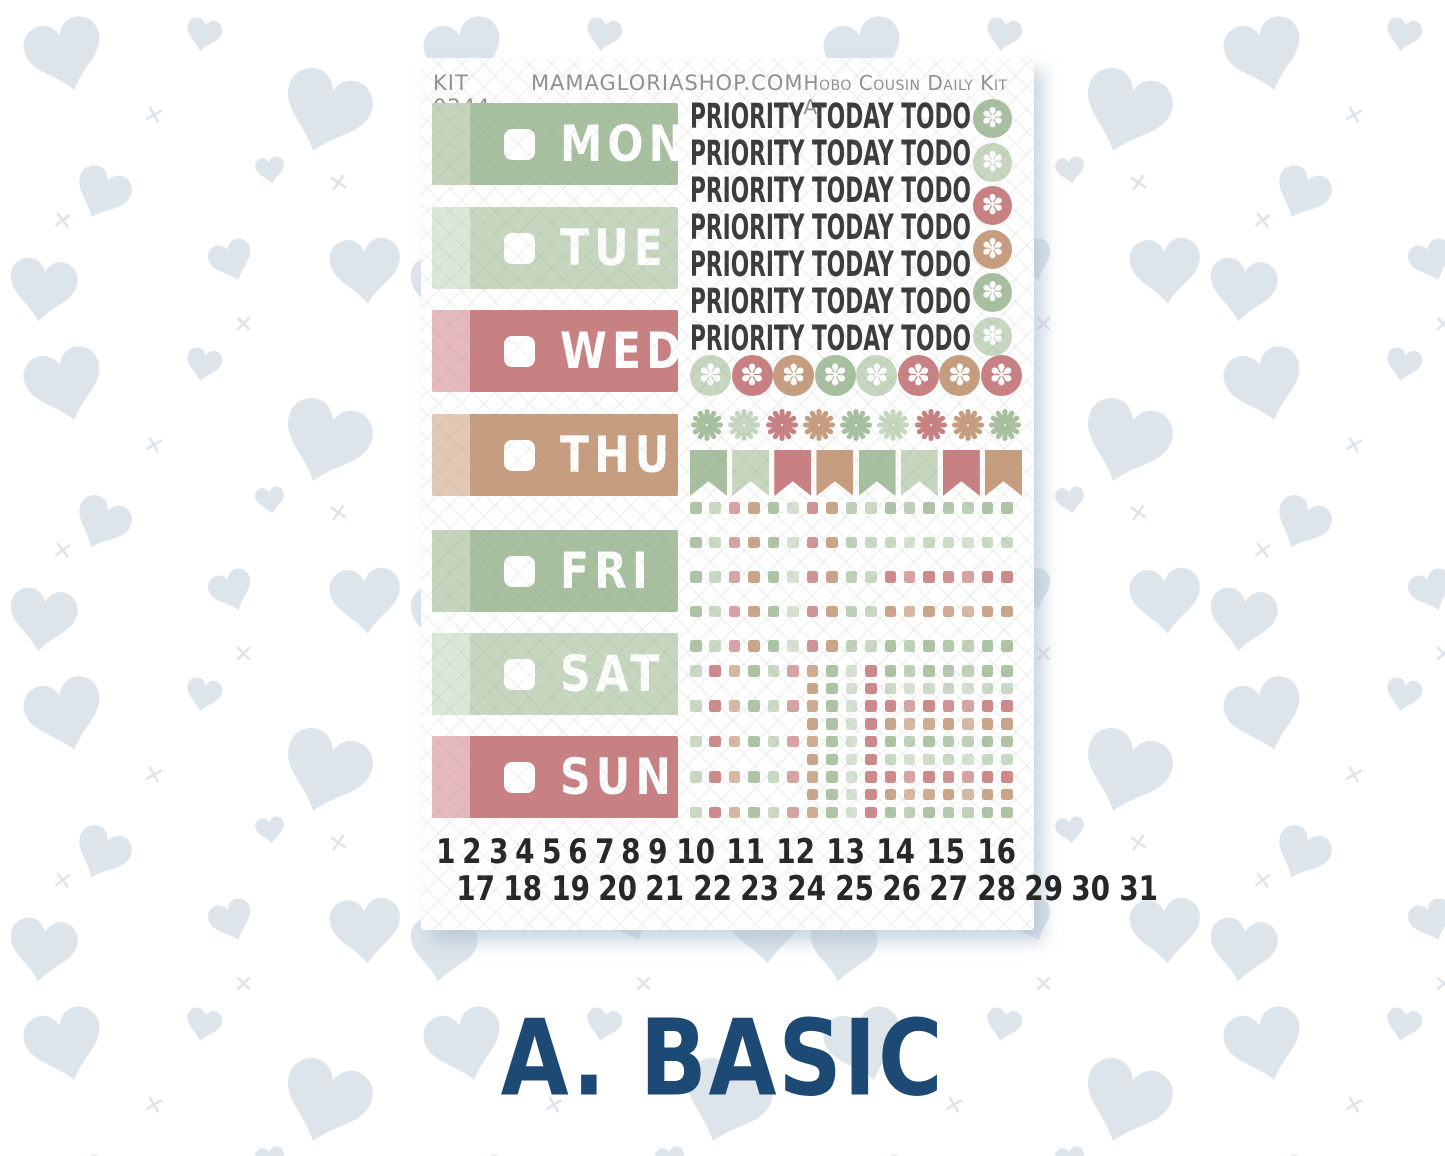 This screenshot has height=1156, width=1445. What do you see at coordinates (712, 889) in the screenshot?
I see `date-sticker: 22` at bounding box center [712, 889].